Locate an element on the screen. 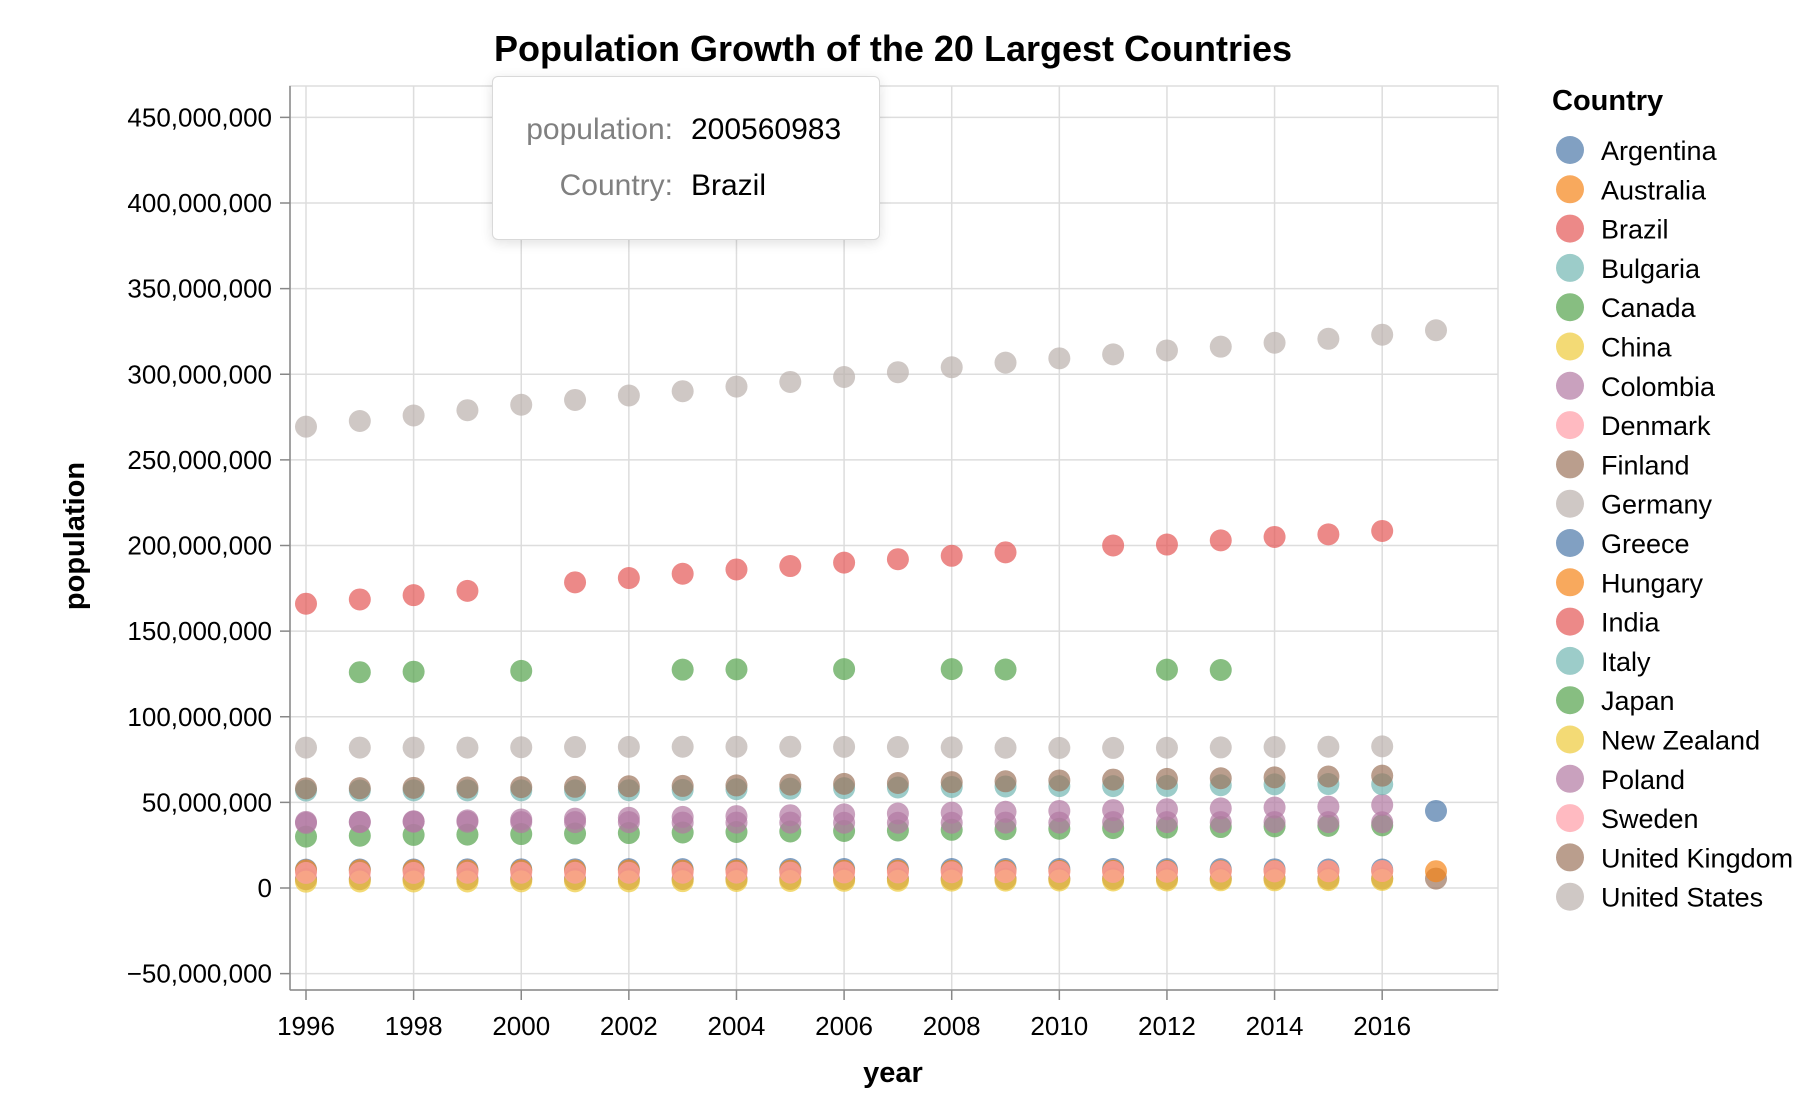  point-hungary is located at coordinates (1436, 871).